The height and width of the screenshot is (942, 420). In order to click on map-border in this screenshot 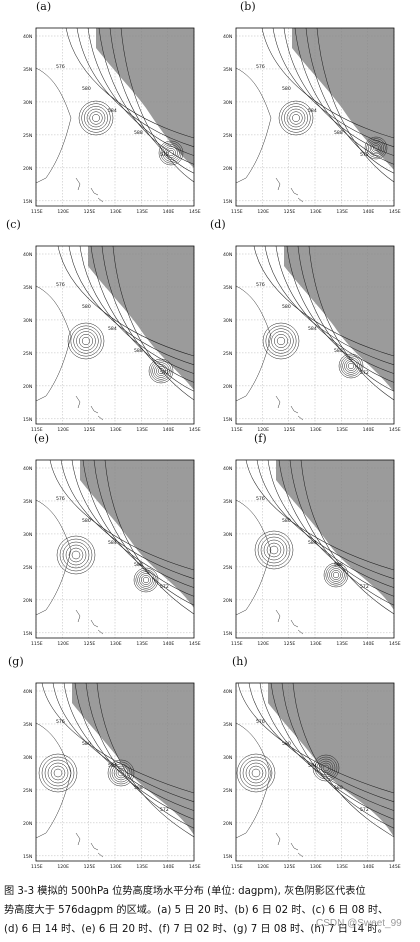, I will do `click(115, 549)`.